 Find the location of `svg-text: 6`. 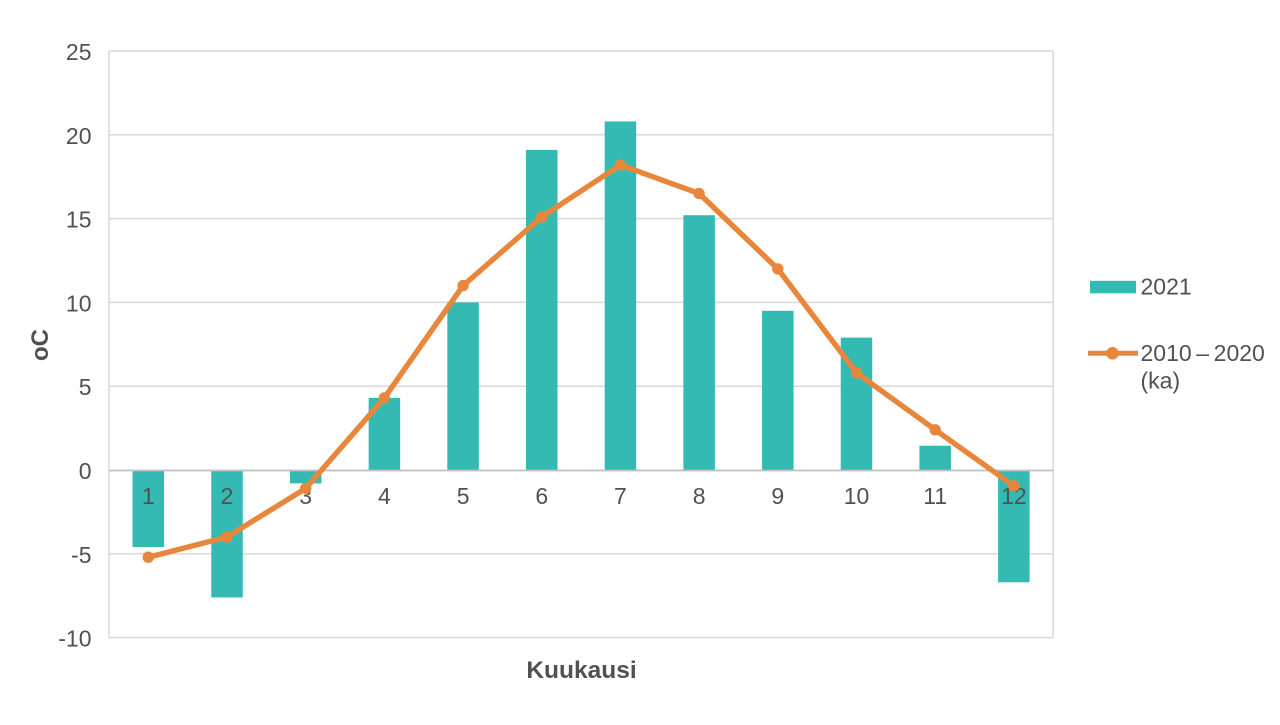

svg-text: 6 is located at coordinates (541, 496).